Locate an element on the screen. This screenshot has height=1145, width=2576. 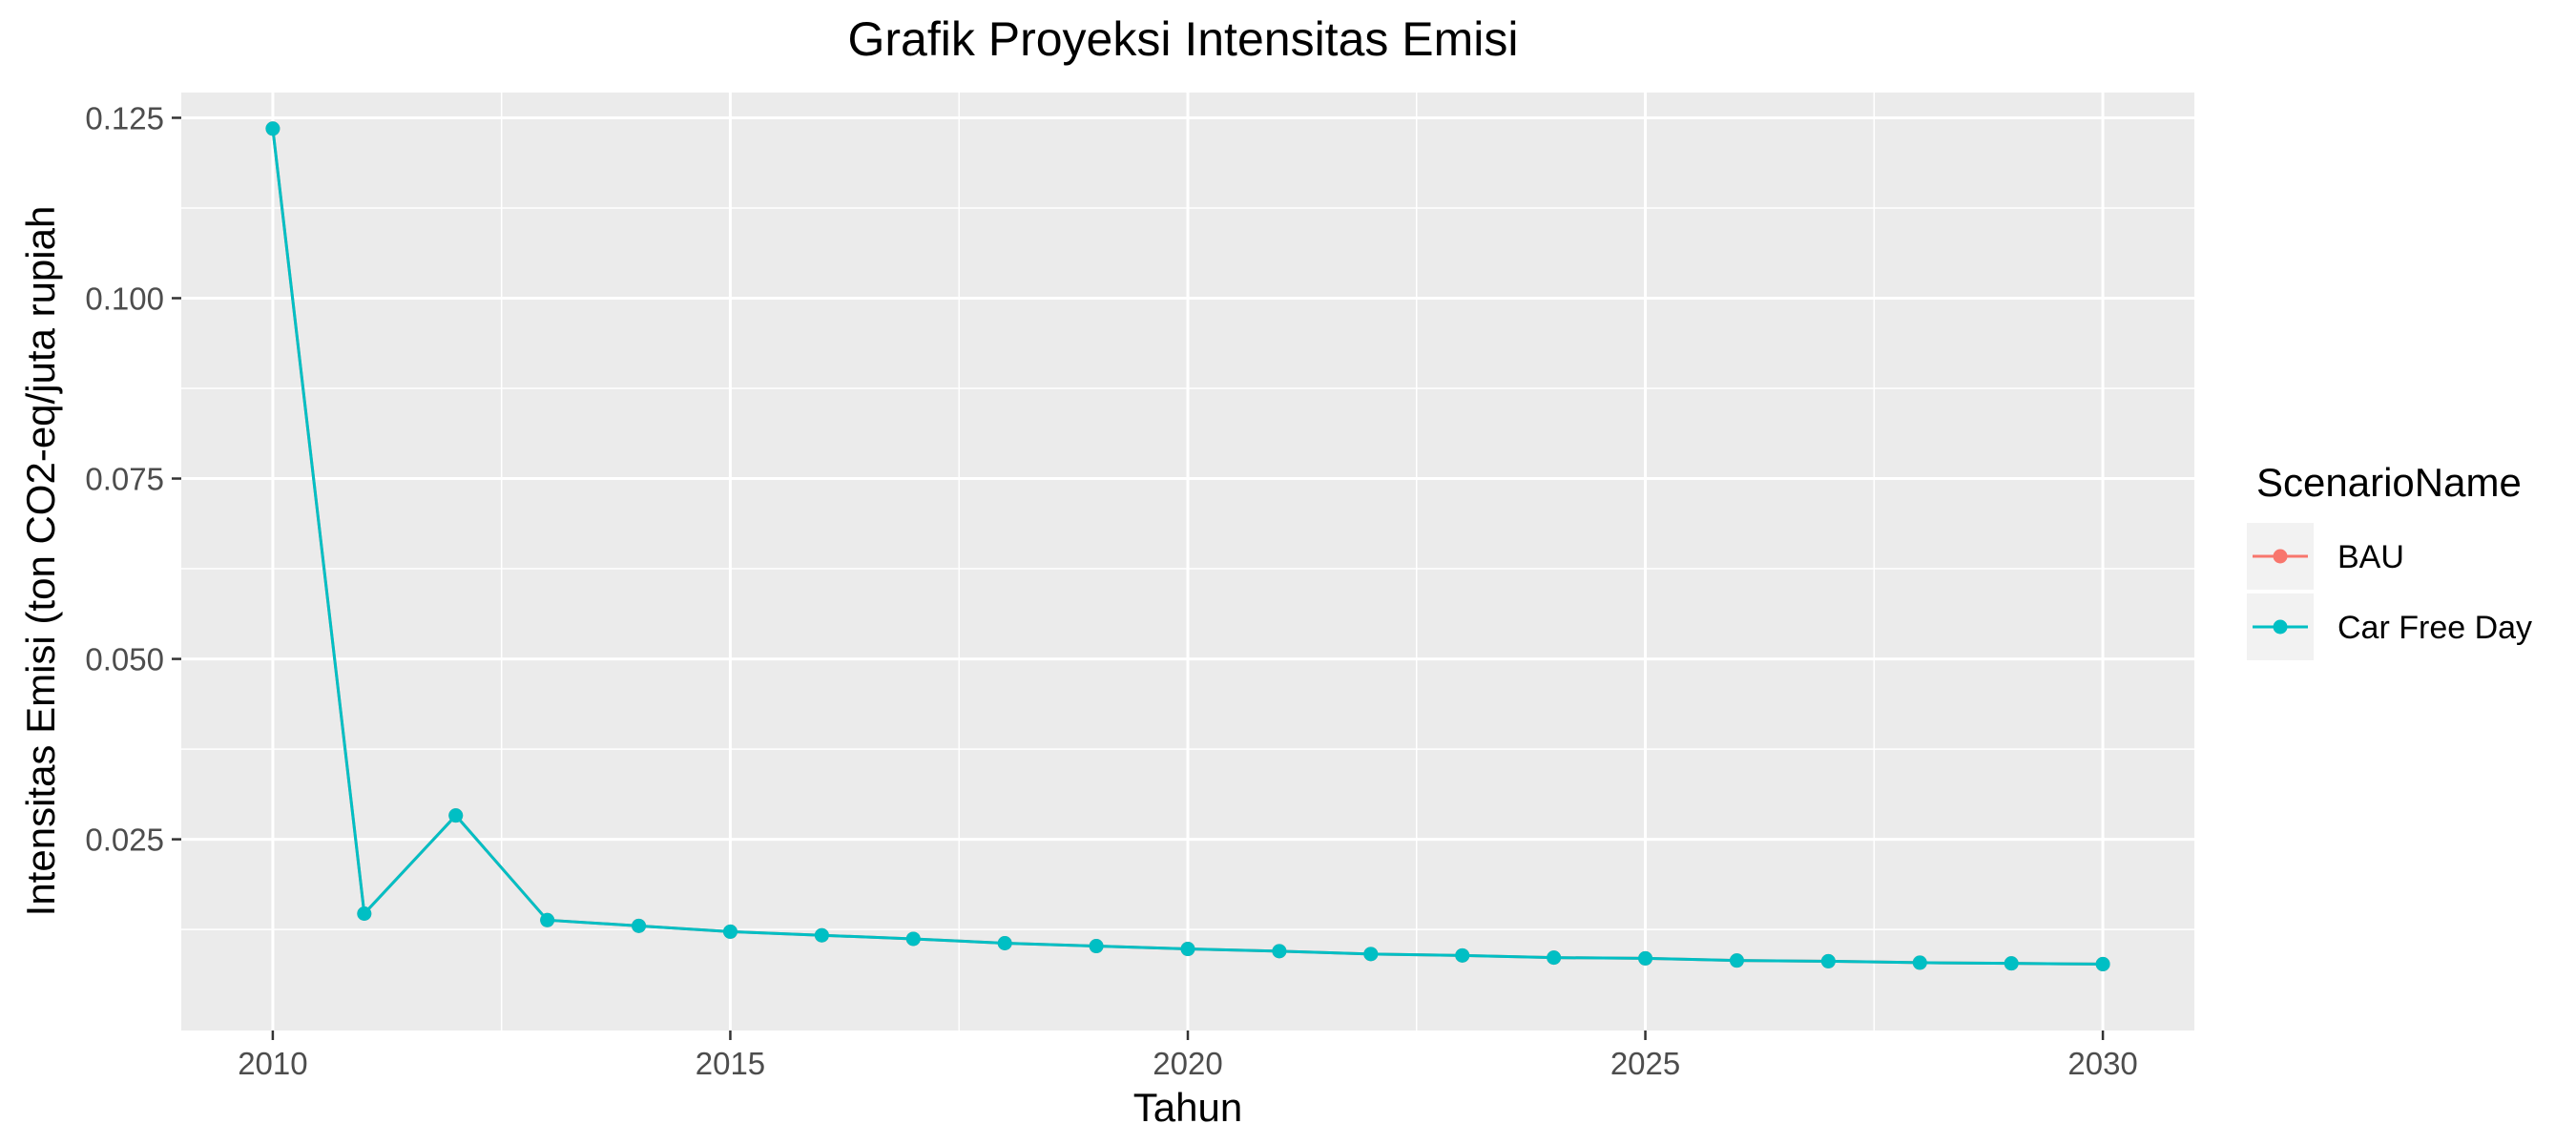
x-tick-label: 2025 is located at coordinates (1645, 1064).